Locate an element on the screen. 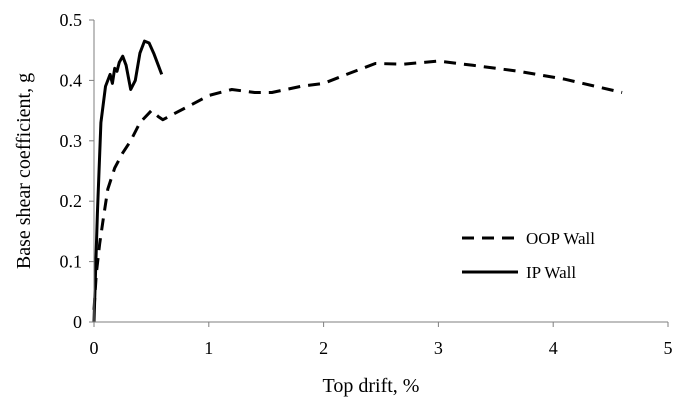 The width and height of the screenshot is (676, 402). y-tick-label: 0.5 is located at coordinates (71, 20).